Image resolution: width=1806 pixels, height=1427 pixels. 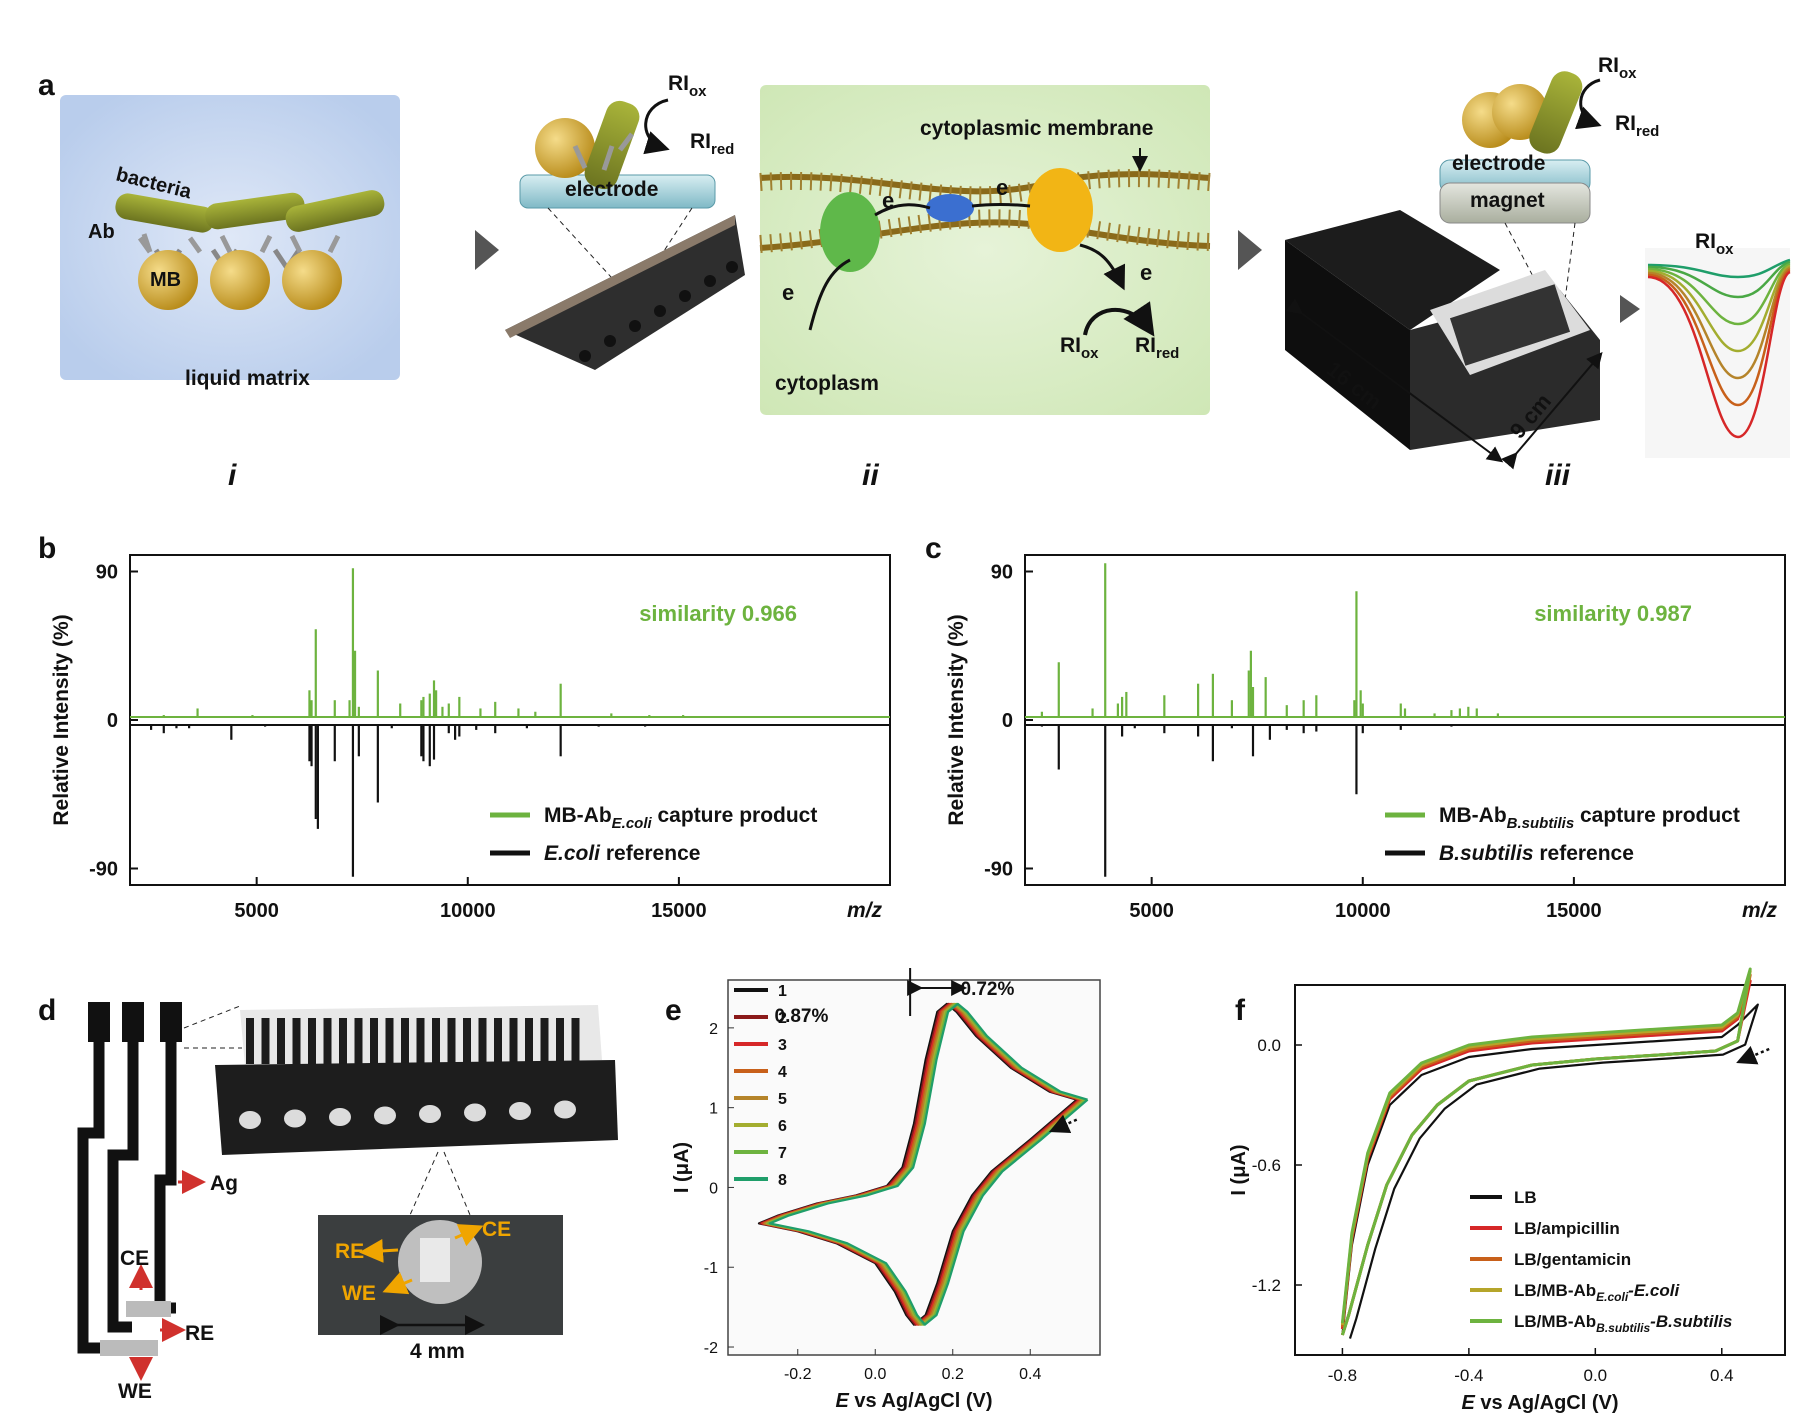 I want to click on bead-assembly, so click(x=250, y=250).